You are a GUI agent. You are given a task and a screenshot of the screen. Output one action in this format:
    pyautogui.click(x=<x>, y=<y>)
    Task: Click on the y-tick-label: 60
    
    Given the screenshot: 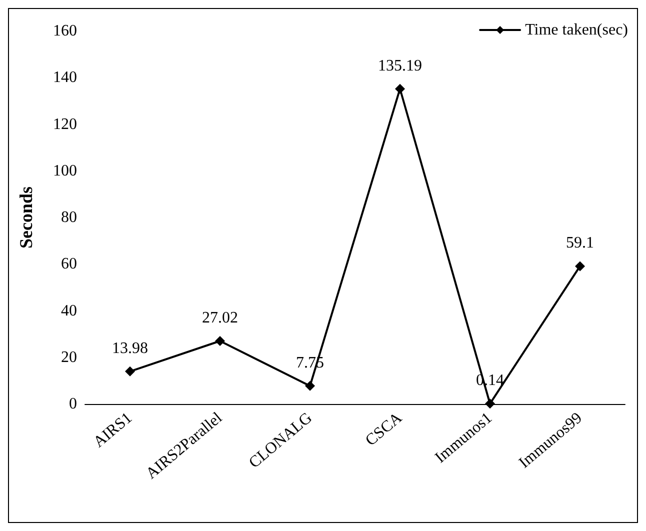 What is the action you would take?
    pyautogui.click(x=69, y=264)
    